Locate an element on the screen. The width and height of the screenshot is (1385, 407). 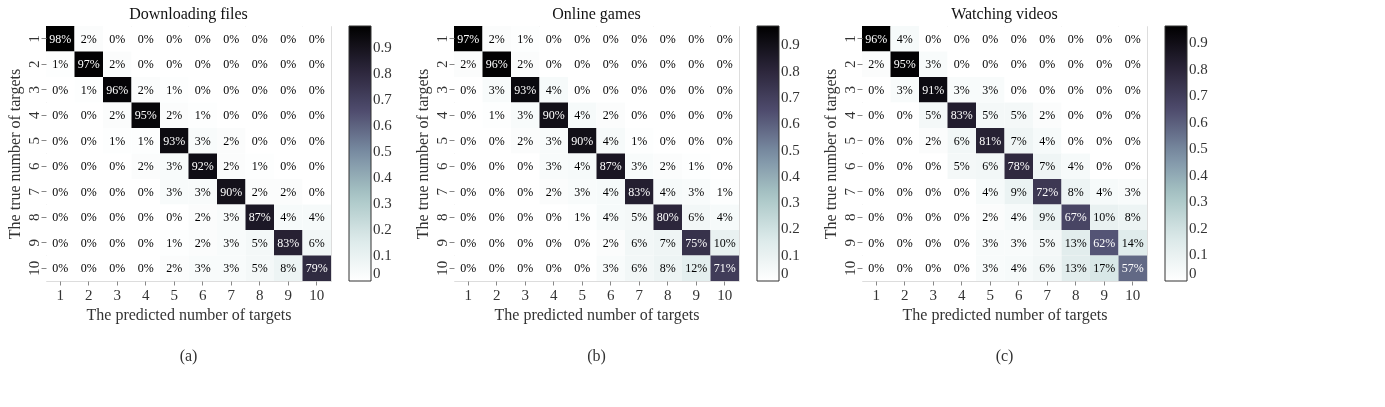
data-label: 67% is located at coordinates (1075, 217).